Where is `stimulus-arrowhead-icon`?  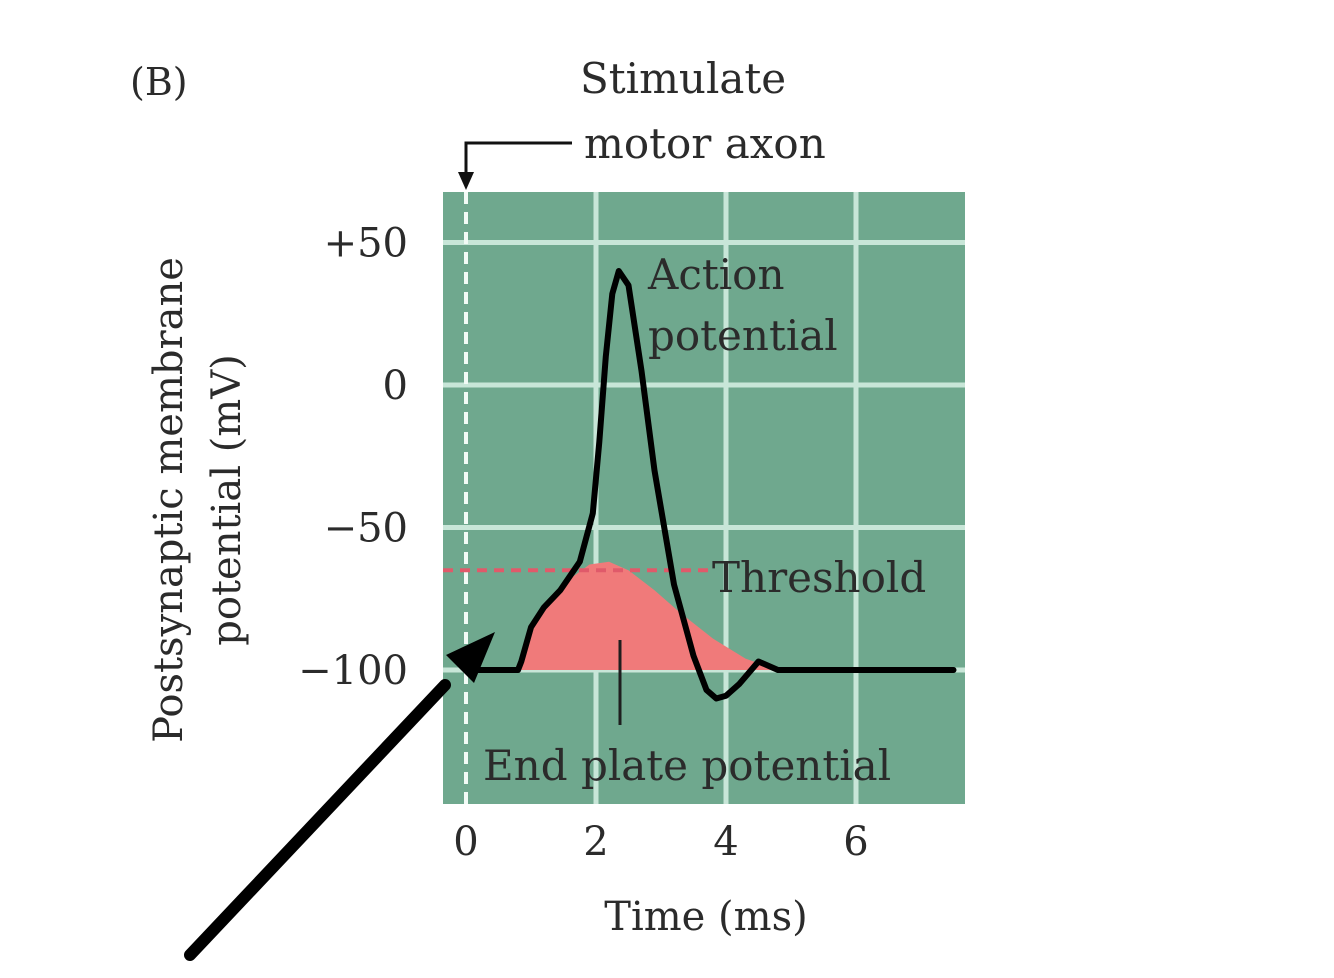 stimulus-arrowhead-icon is located at coordinates (466, 181).